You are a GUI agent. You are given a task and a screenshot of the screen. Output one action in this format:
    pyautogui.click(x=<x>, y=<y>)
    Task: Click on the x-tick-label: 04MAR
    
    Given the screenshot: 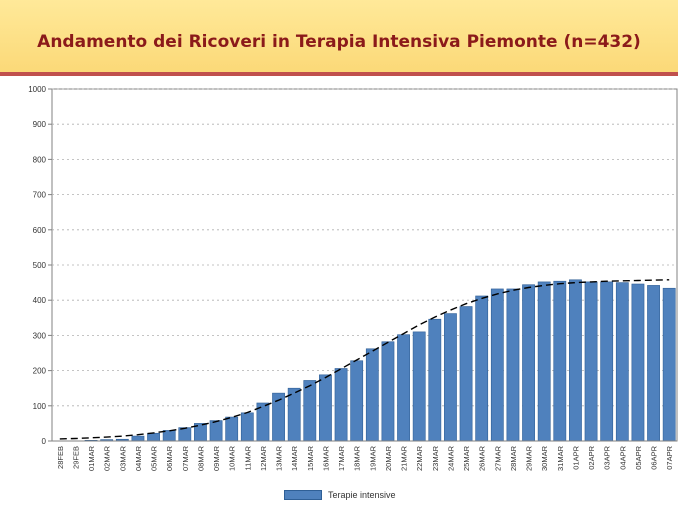 What is the action you would take?
    pyautogui.click(x=138, y=458)
    